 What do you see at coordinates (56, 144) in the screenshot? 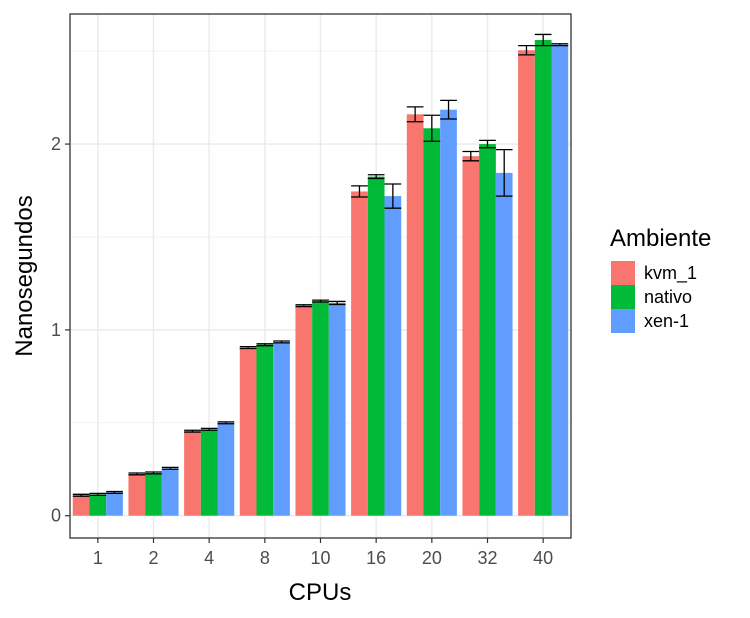
I see `y-tick-label: 2` at bounding box center [56, 144].